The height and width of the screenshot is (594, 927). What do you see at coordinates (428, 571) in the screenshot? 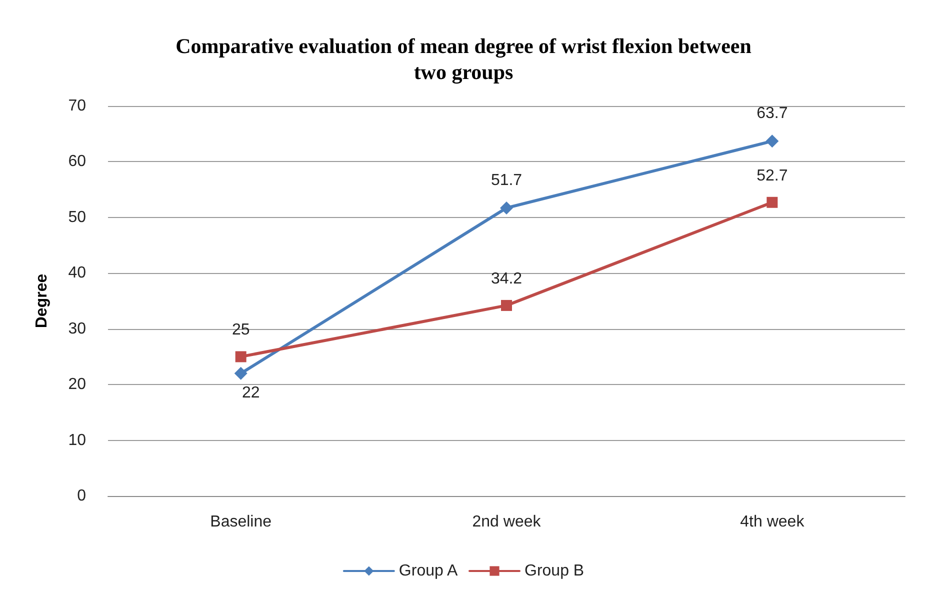
I see `legend-label: Group A` at bounding box center [428, 571].